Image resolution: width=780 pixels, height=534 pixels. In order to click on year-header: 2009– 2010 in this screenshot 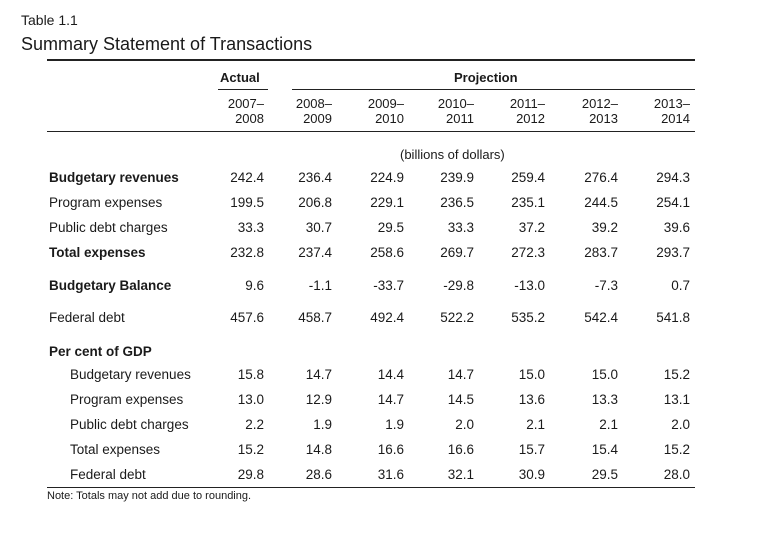, I will do `click(374, 111)`.